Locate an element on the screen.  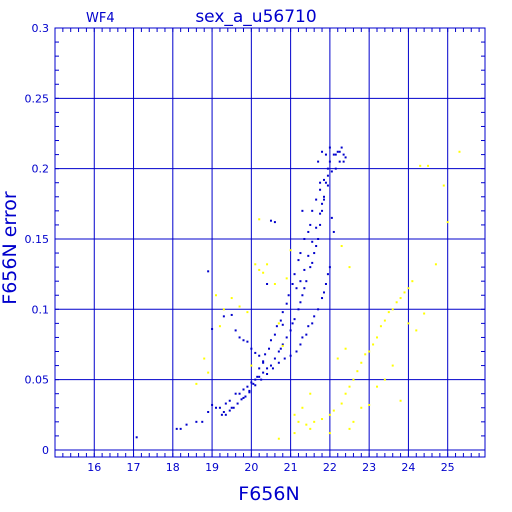
x-axis-label: F656N is located at coordinates (268, 494).